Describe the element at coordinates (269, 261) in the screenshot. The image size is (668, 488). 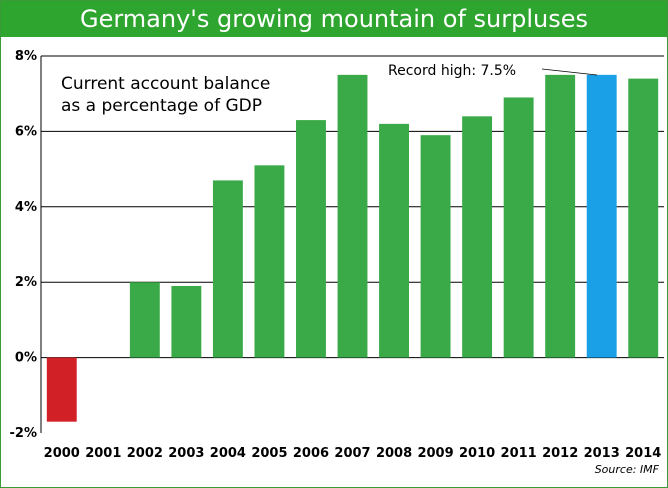
I see `bar-2005` at that location.